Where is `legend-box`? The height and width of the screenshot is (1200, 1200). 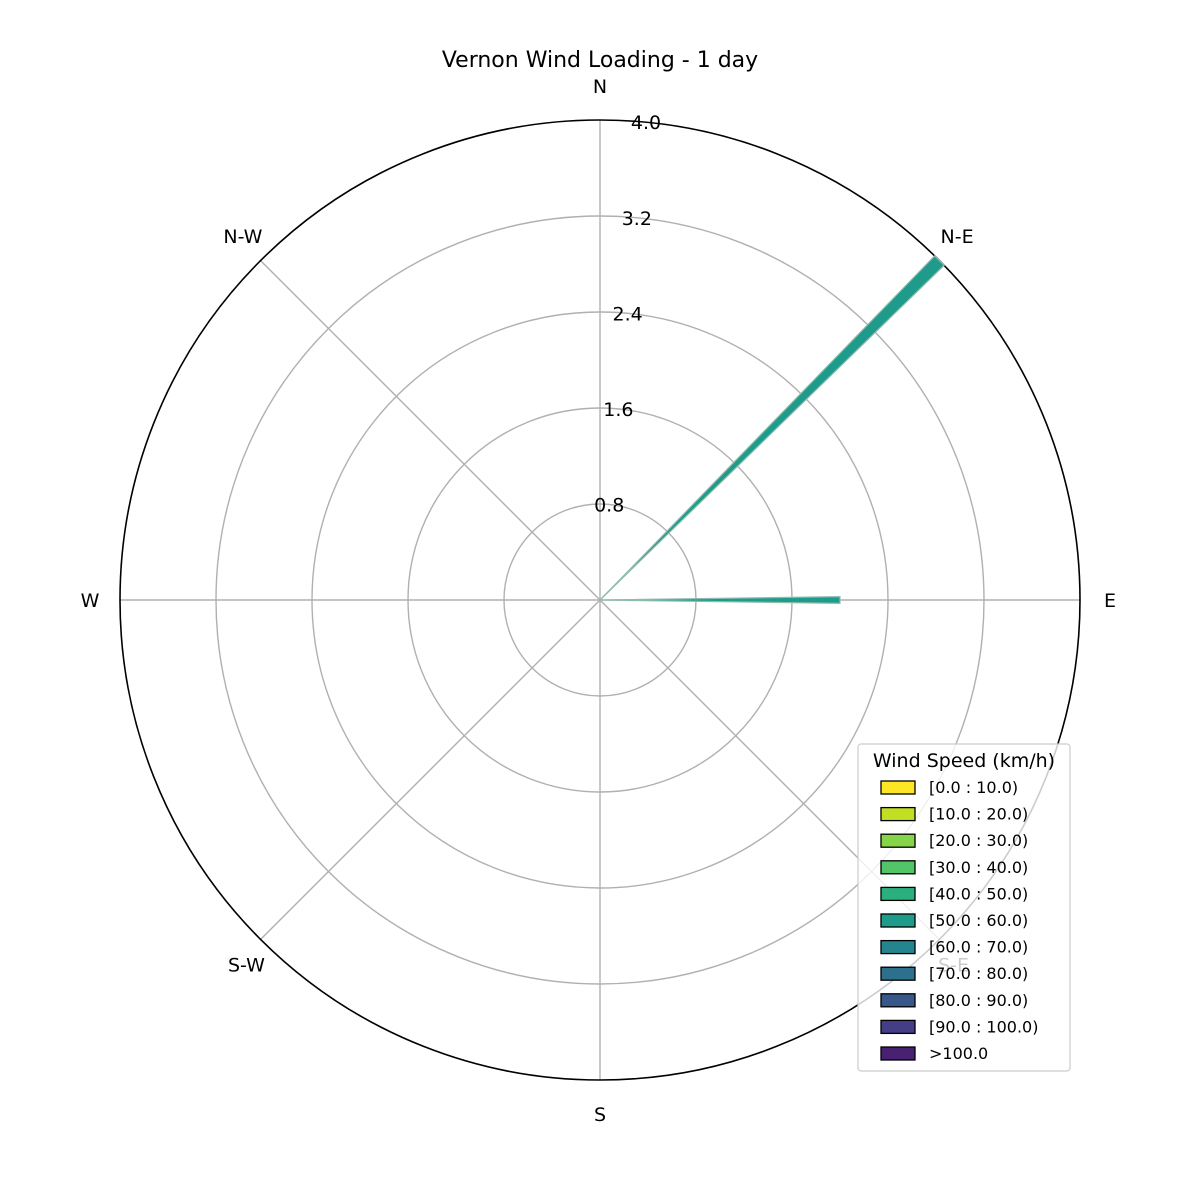
legend-box is located at coordinates (964, 907).